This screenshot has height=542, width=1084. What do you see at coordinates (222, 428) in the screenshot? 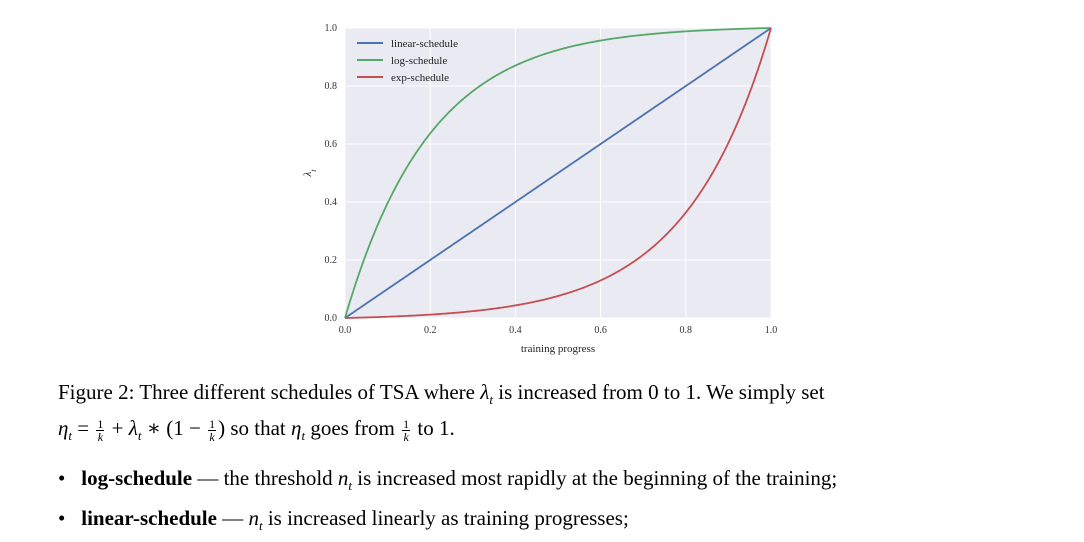
I see `close-paren: )` at bounding box center [222, 428].